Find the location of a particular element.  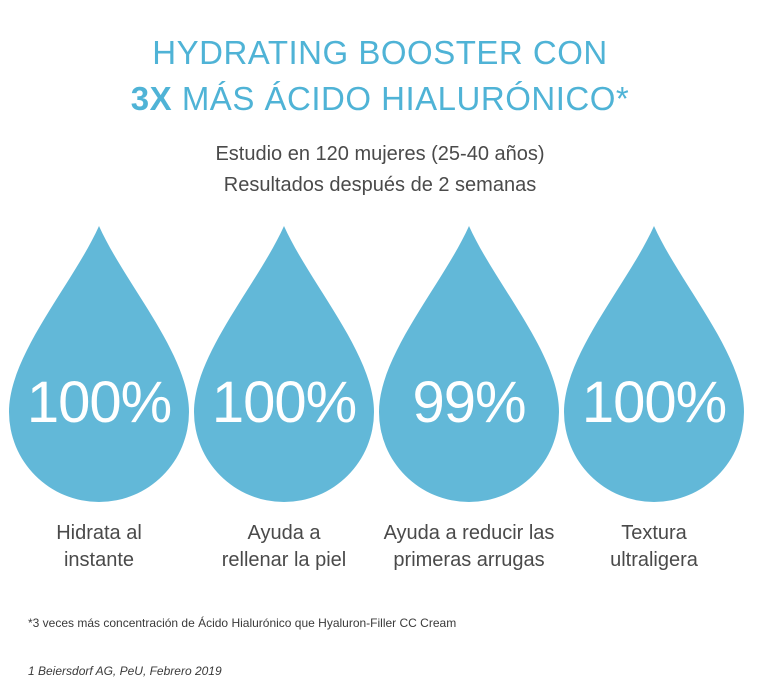

subtitle-line-1: Estudio en 120 mujeres (25-40 años) is located at coordinates (380, 154).